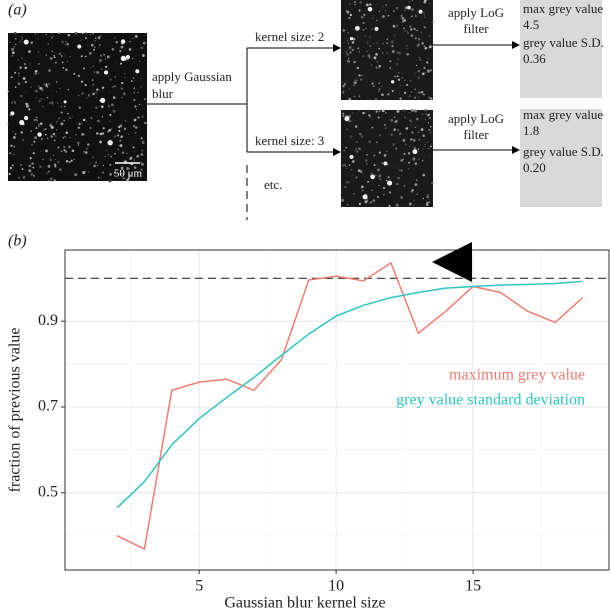  Describe the element at coordinates (387, 50) in the screenshot. I see `texture` at that location.